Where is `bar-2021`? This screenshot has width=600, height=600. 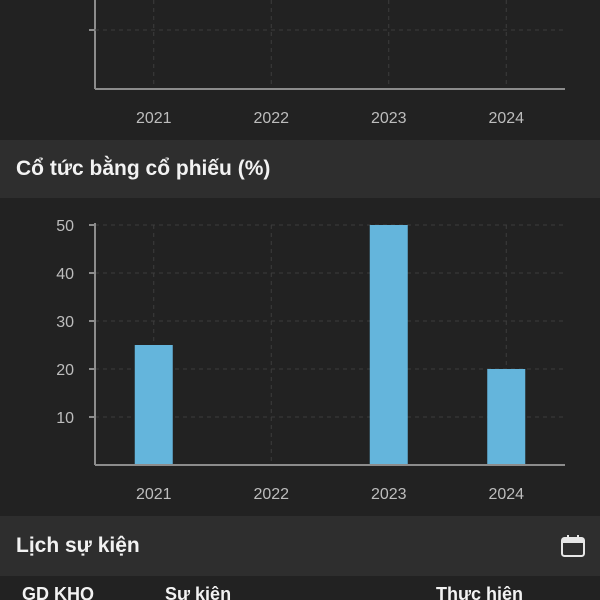
bar-2021 is located at coordinates (153, 405).